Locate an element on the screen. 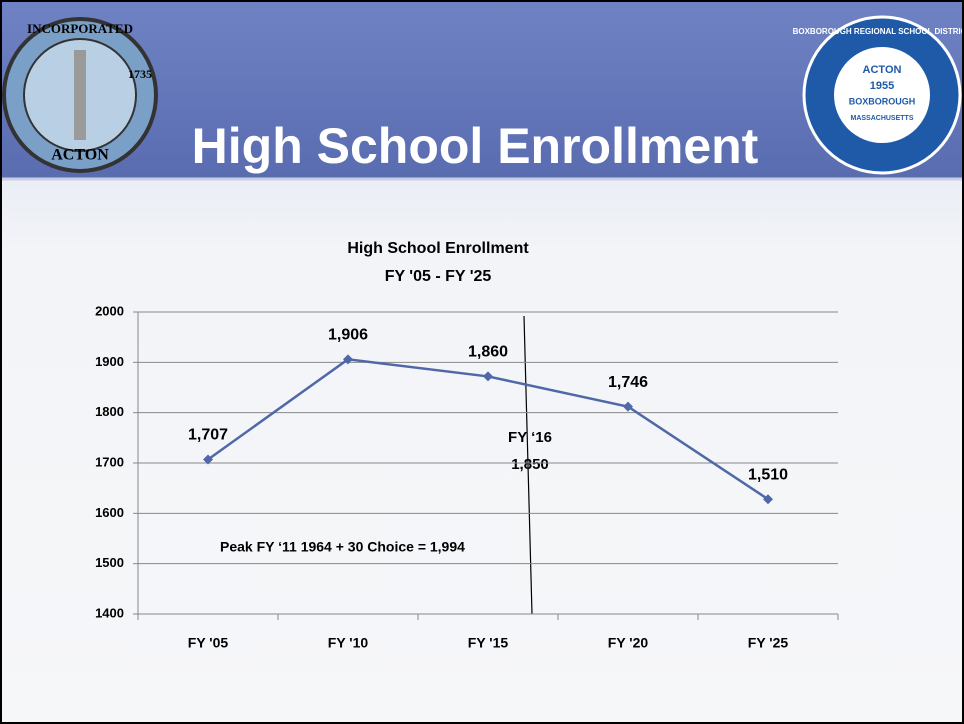  slide-title: High School Enrollment is located at coordinates (475, 146).